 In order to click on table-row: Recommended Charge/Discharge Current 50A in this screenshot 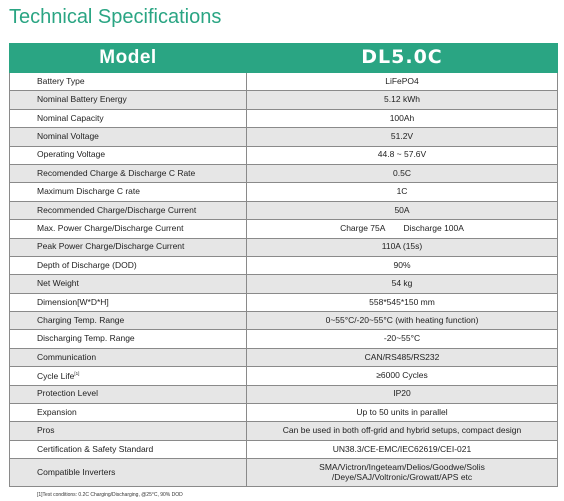, I will do `click(283, 210)`.